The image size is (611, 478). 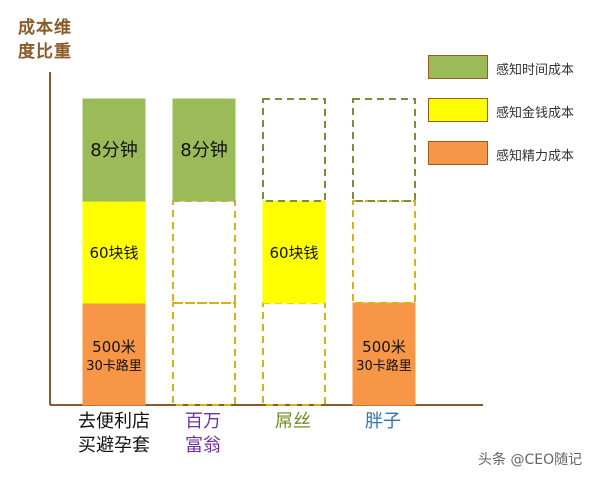 What do you see at coordinates (383, 421) in the screenshot?
I see `x-tick-label-fat-person: 胖子` at bounding box center [383, 421].